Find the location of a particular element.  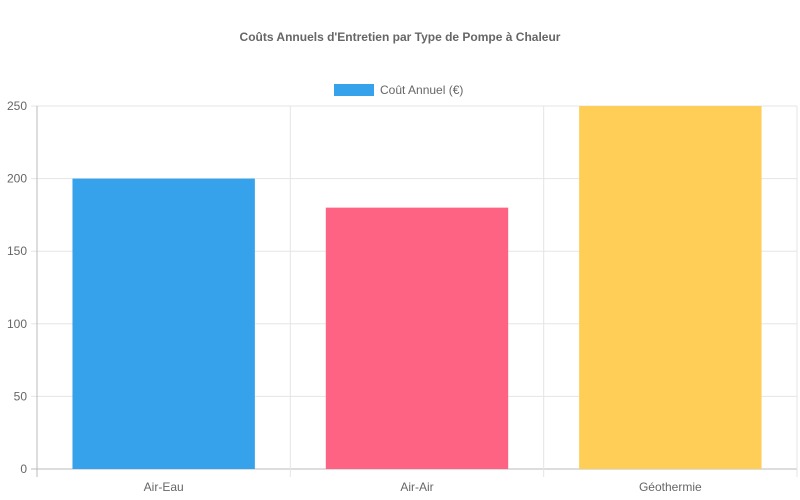

bar-air-eau is located at coordinates (163, 323).